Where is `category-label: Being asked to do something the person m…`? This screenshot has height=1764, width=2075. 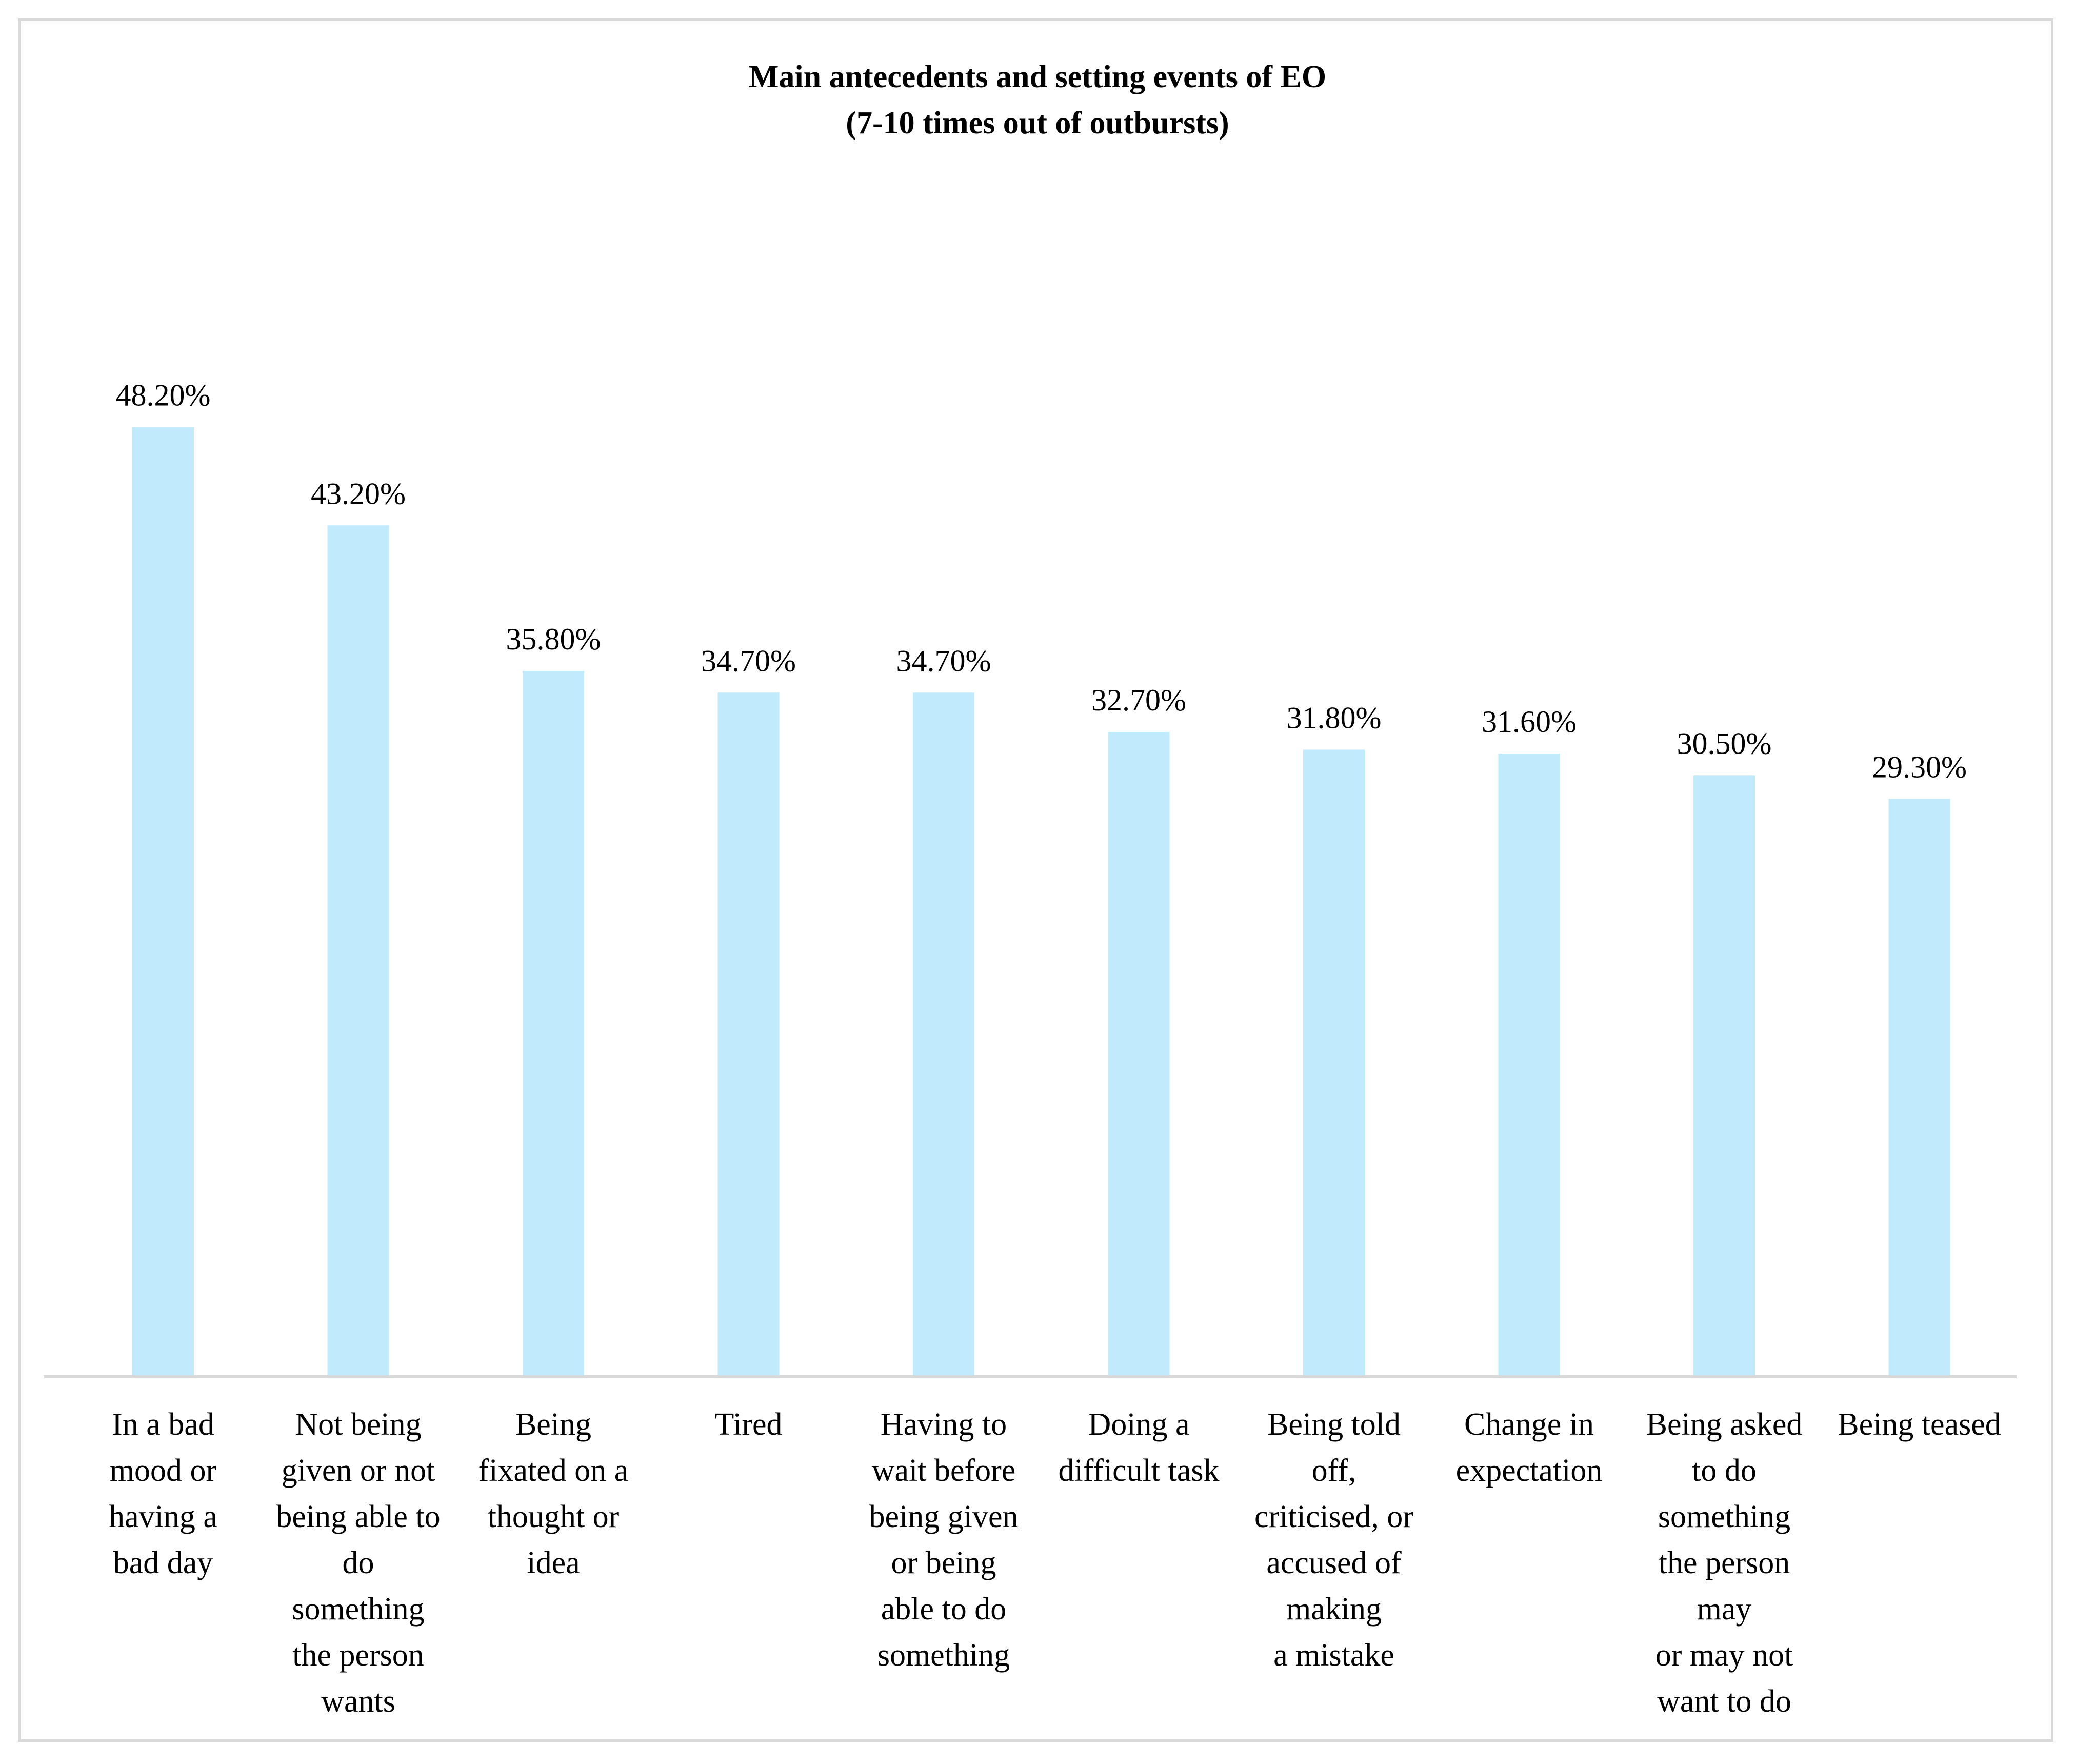 category-label: Being asked to do something the person m… is located at coordinates (1724, 1563).